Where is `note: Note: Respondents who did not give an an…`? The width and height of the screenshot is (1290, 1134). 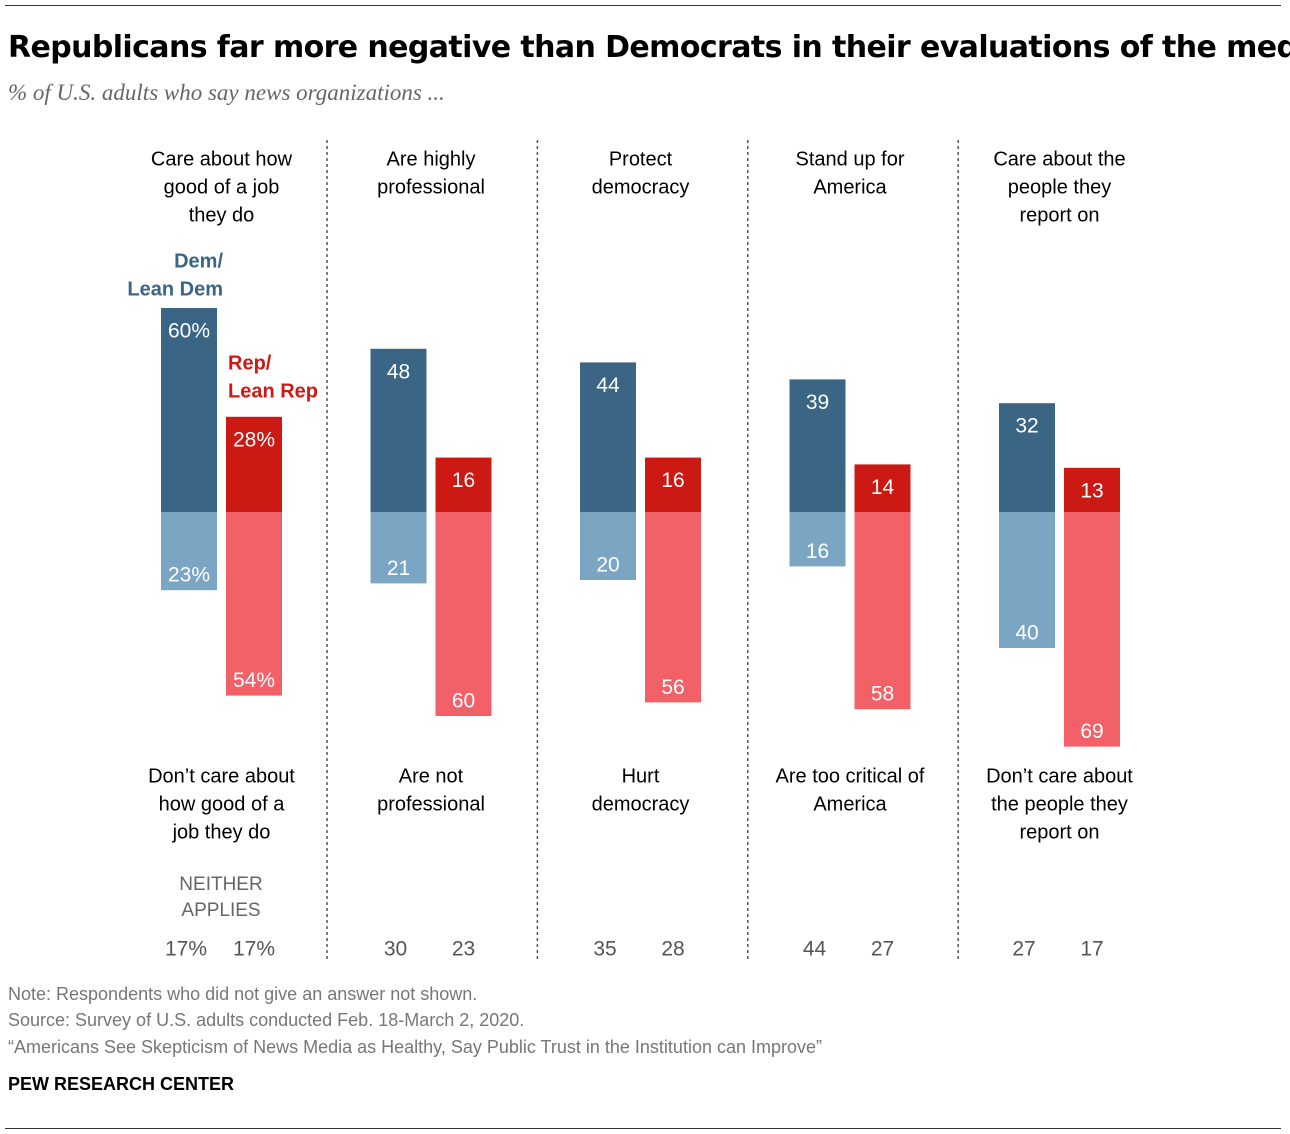 note: Note: Respondents who did not give an an… is located at coordinates (243, 994).